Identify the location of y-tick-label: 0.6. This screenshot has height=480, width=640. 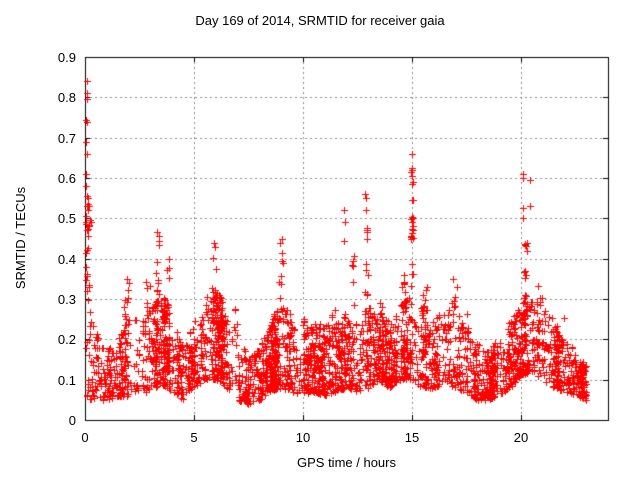
(66, 178).